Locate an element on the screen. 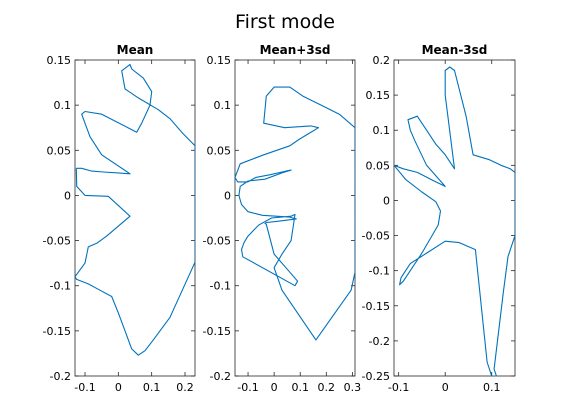 This screenshot has width=570, height=420. figure-title: First mode is located at coordinates (285, 22).